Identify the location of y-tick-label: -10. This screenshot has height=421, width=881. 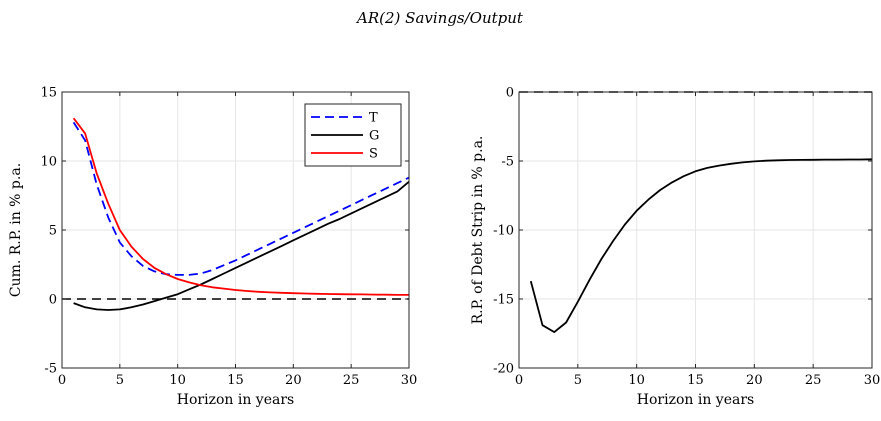
(503, 231).